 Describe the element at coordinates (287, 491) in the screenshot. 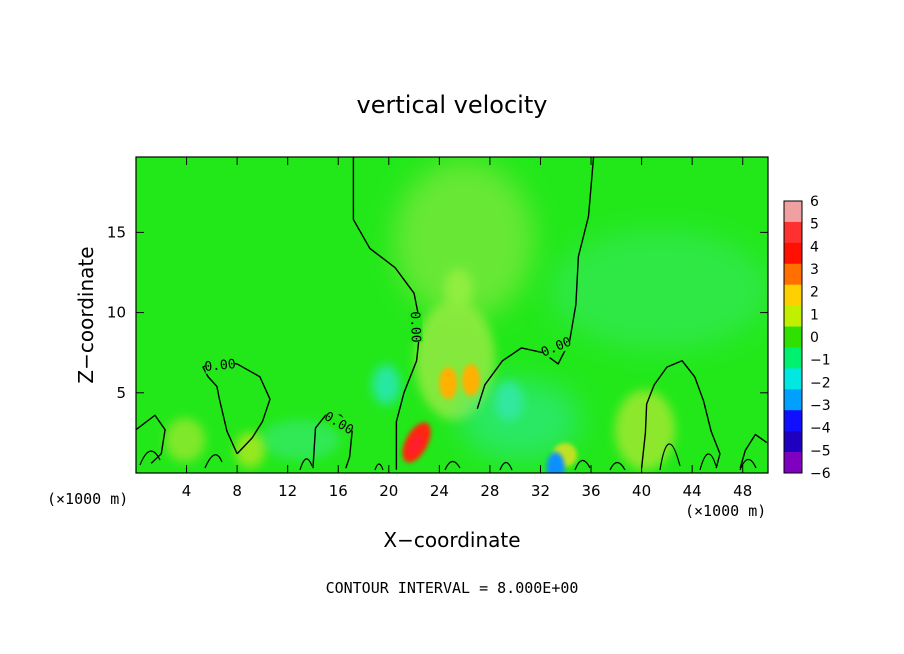

I see `x-tick-label: 12` at that location.